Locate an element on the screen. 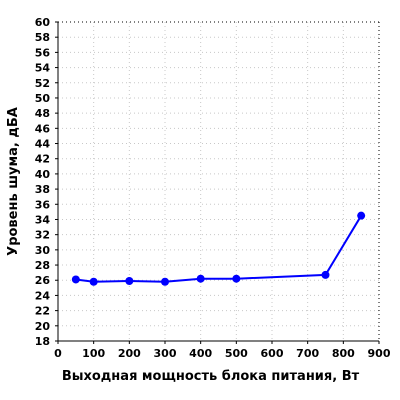 The width and height of the screenshot is (400, 400). x-axis-ticks: 0 100 200 300 400 500 600 700 800 900 is located at coordinates (222, 350).